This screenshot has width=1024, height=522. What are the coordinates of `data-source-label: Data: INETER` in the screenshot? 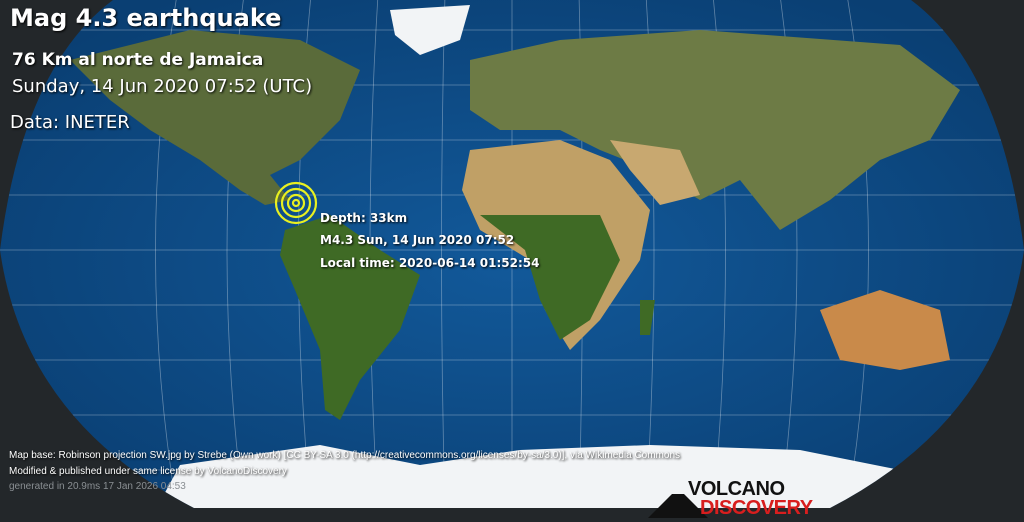 It's located at (70, 122).